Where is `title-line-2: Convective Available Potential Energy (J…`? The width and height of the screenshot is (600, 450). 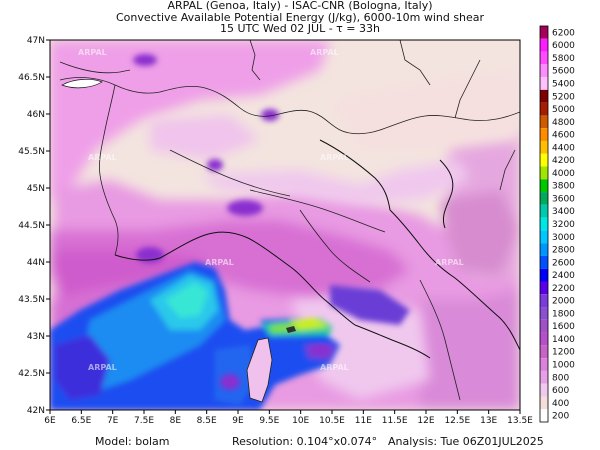
title-line-2: Convective Available Potential Energy (J… is located at coordinates (300, 17).